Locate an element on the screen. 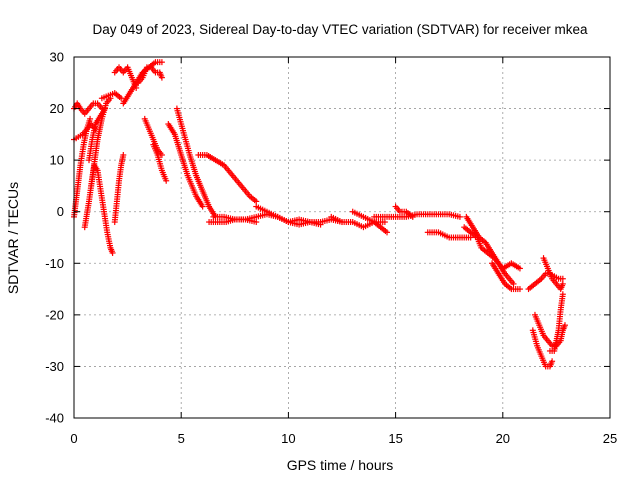 The image size is (640, 480). y-tick-label: -10 is located at coordinates (54, 263).